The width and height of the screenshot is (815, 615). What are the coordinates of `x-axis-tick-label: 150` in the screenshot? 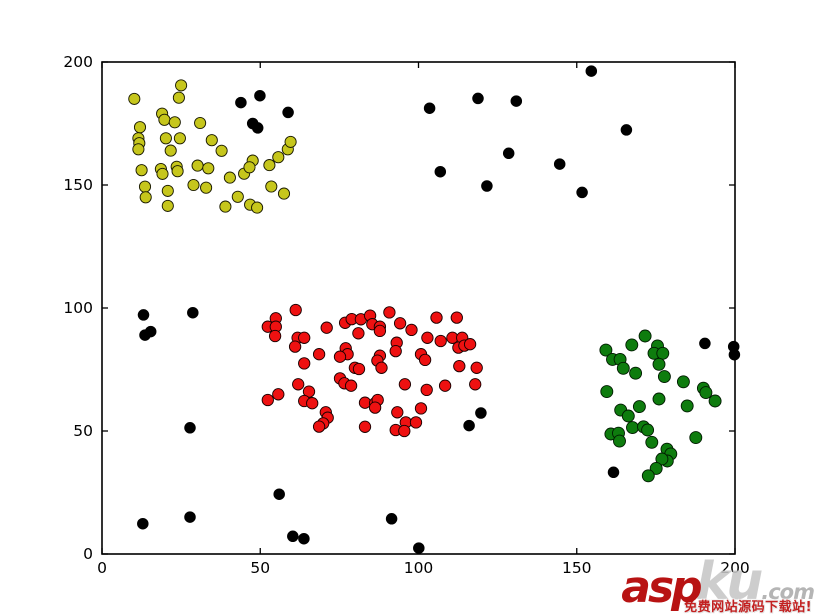 It's located at (577, 568).